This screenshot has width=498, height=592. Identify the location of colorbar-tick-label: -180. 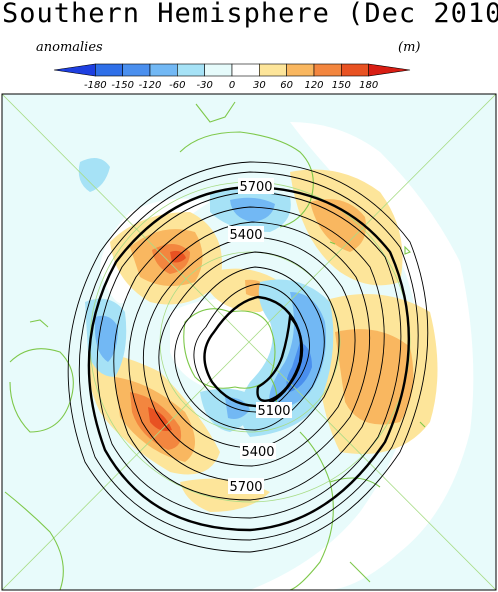
(95, 85).